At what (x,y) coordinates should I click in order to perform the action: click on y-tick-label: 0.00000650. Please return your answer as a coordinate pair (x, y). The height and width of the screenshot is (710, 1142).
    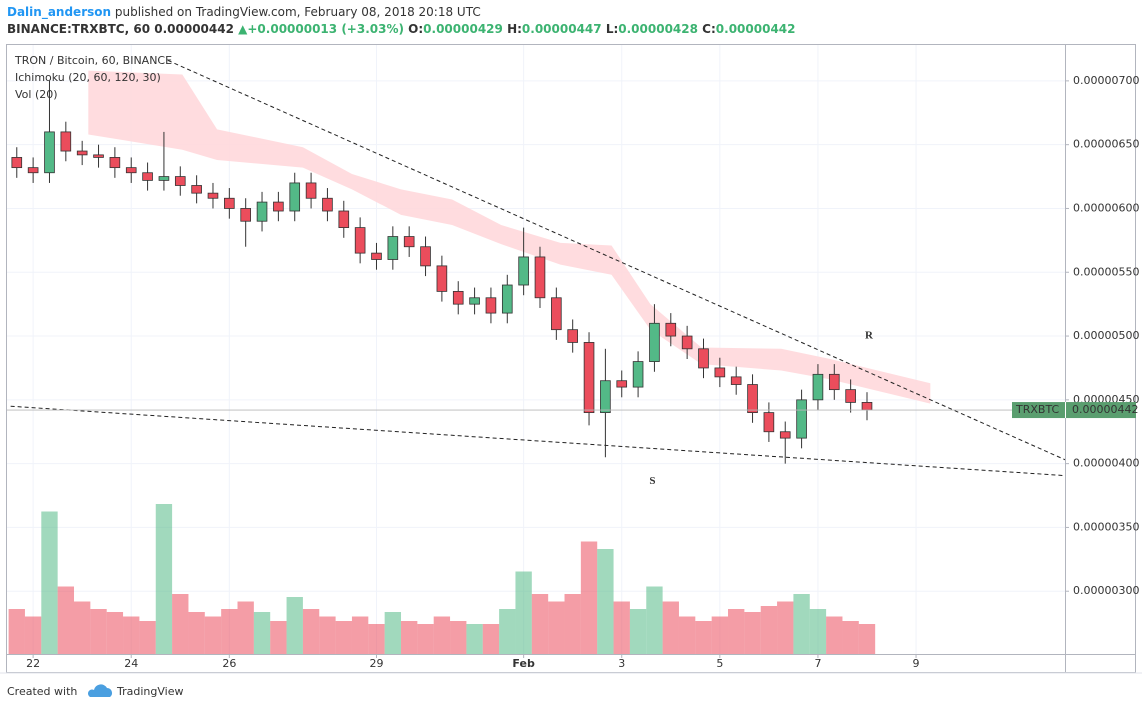
    Looking at the image, I should click on (1106, 144).